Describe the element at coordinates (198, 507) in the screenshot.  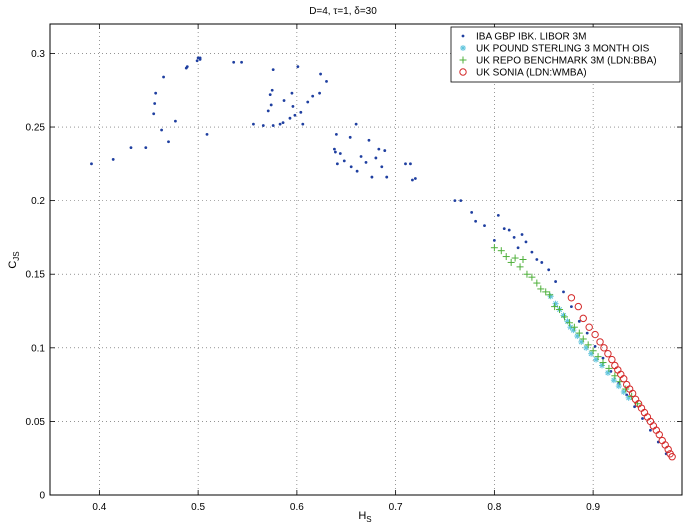
I see `x-tick-label: 0.5` at that location.